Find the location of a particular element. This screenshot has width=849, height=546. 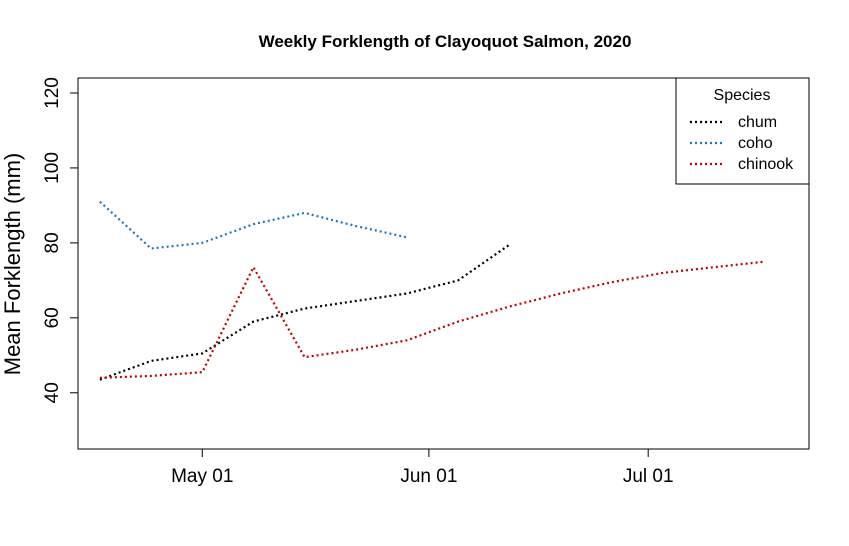

legend-items: chum coho chinook is located at coordinates (742, 143).